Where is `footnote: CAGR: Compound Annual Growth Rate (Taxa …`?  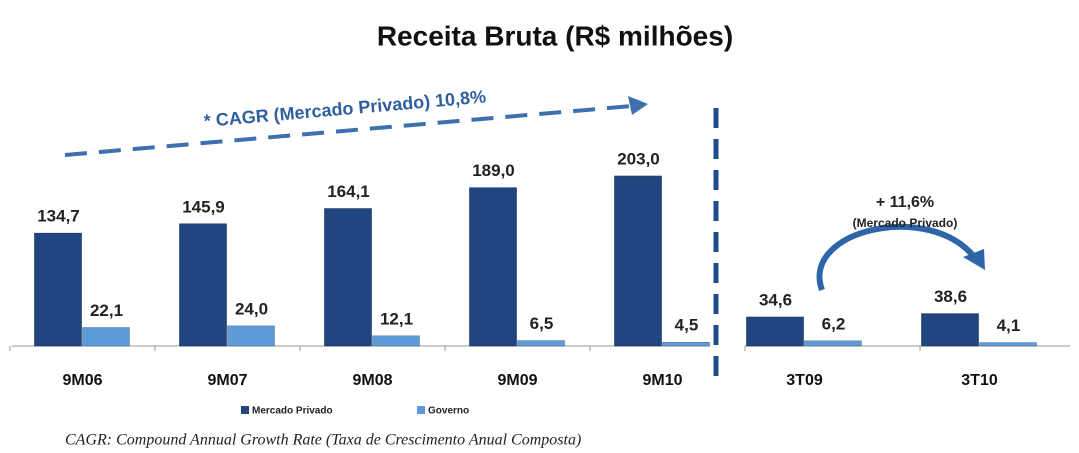 footnote: CAGR: Compound Annual Growth Rate (Taxa … is located at coordinates (323, 440).